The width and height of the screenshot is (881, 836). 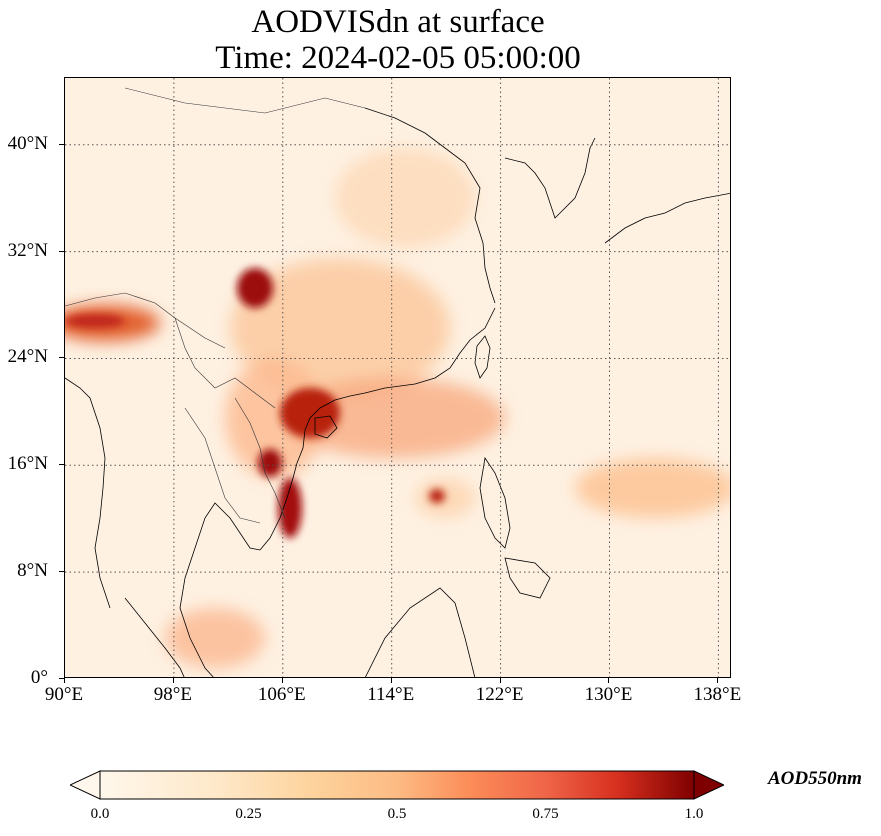 I want to click on coastline-luzon, so click(x=495, y=502).